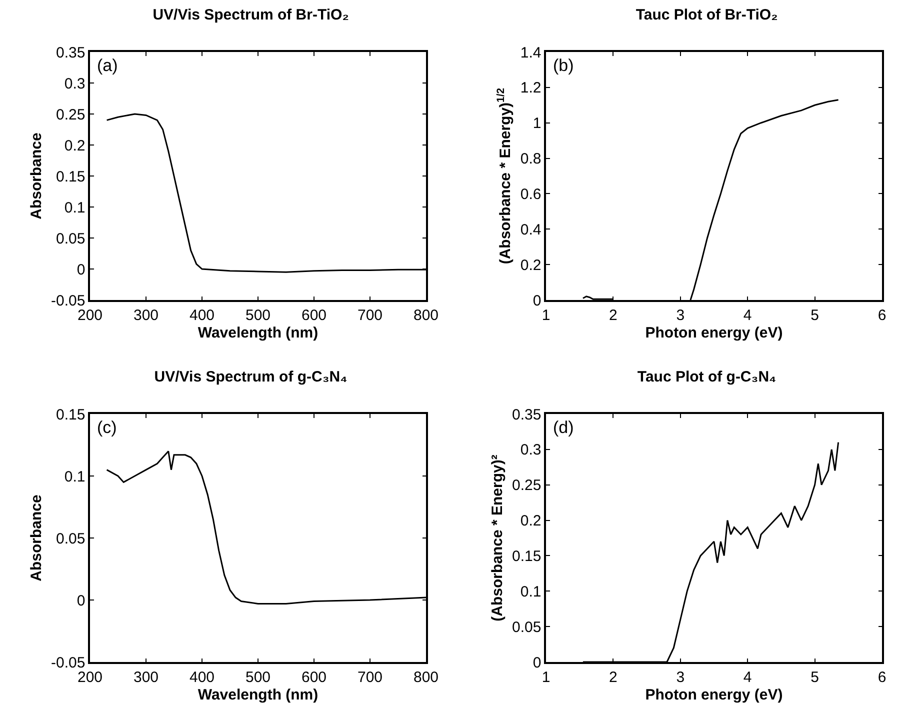  What do you see at coordinates (707, 15) in the screenshot?
I see `chart-title: Tauc Plot of Br-TiO₂` at bounding box center [707, 15].